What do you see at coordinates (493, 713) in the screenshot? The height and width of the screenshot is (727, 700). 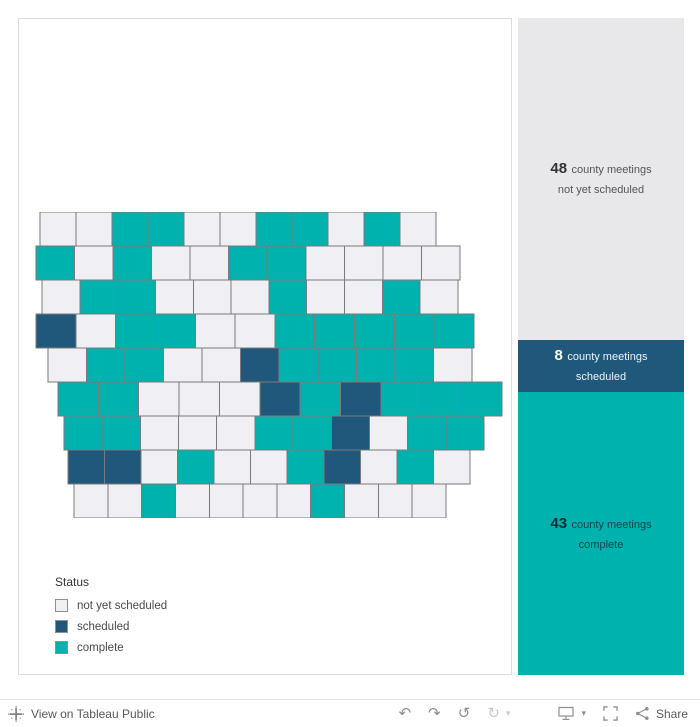 I see `refresh-icon: ↻` at bounding box center [493, 713].